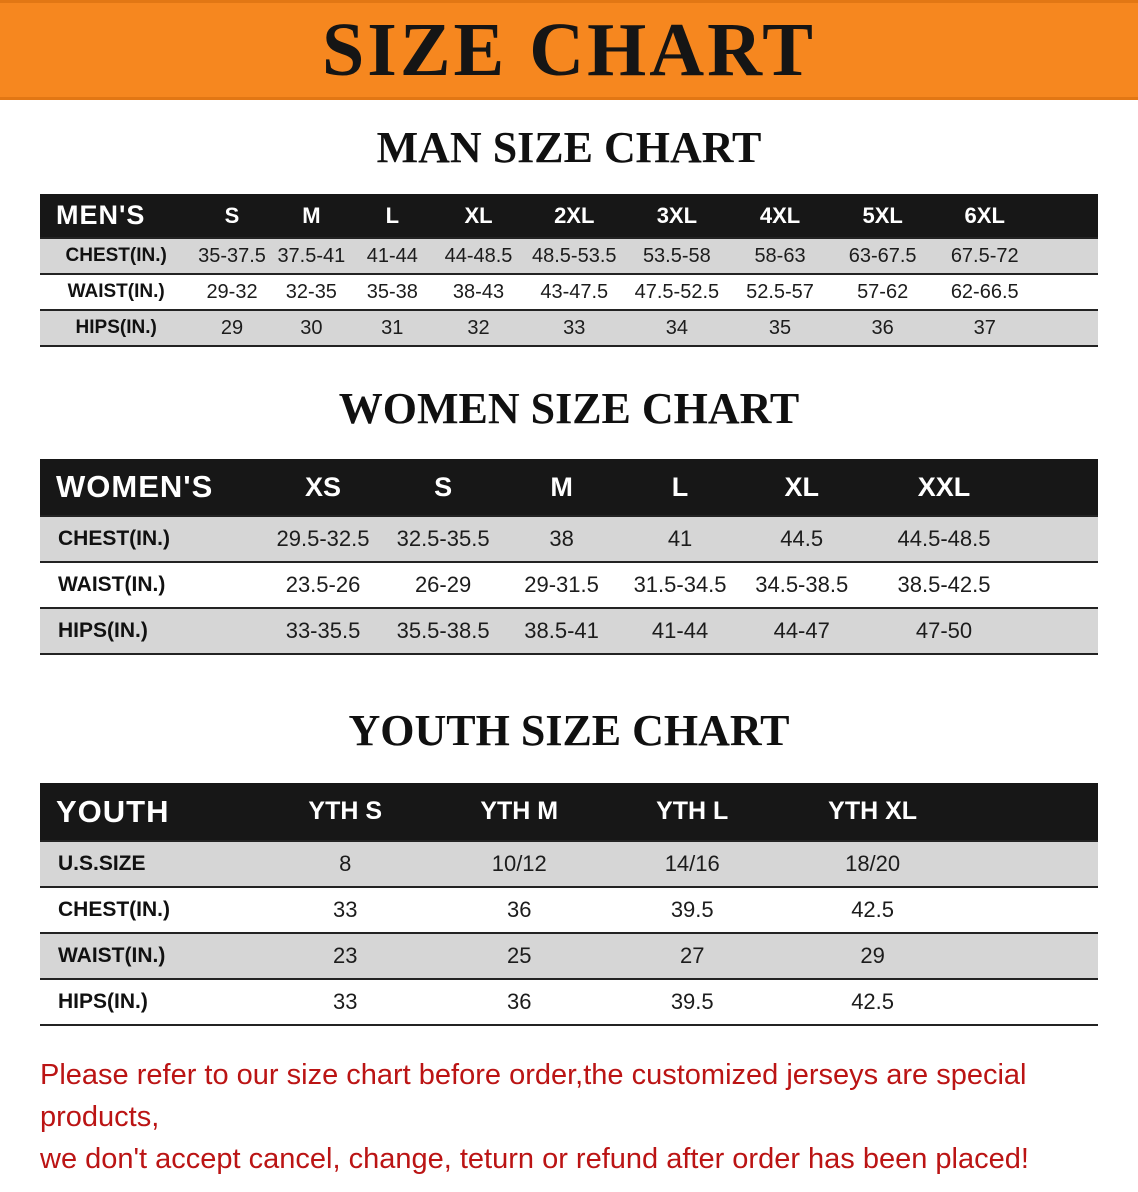 Image resolution: width=1138 pixels, height=1192 pixels. I want to click on size-value-cell: 57-62, so click(883, 291).